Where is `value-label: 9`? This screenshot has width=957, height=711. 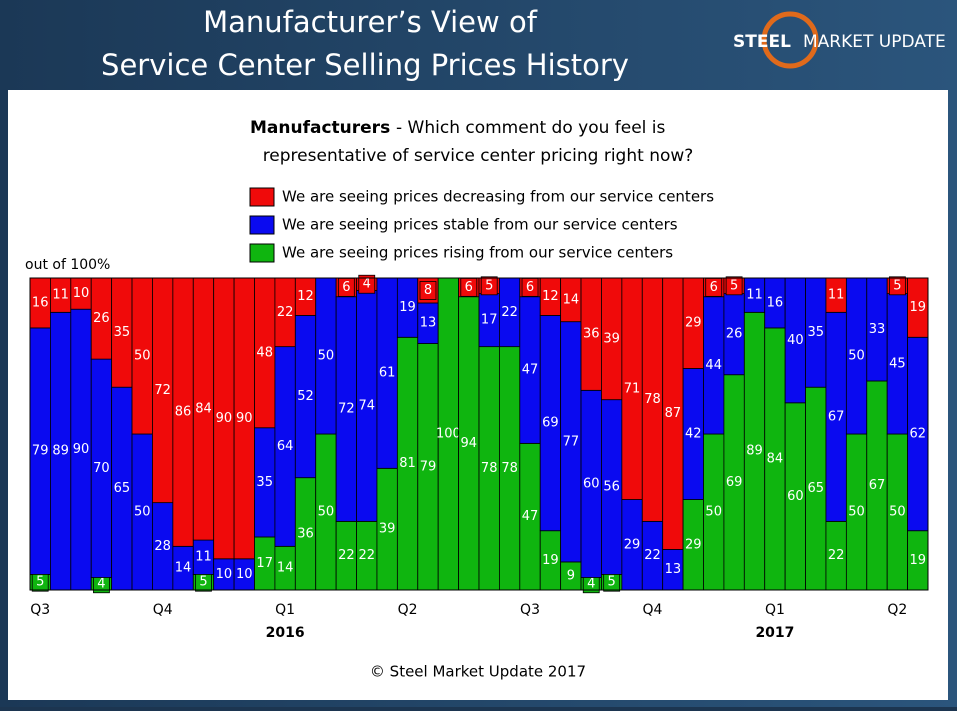
value-label: 9 is located at coordinates (571, 575).